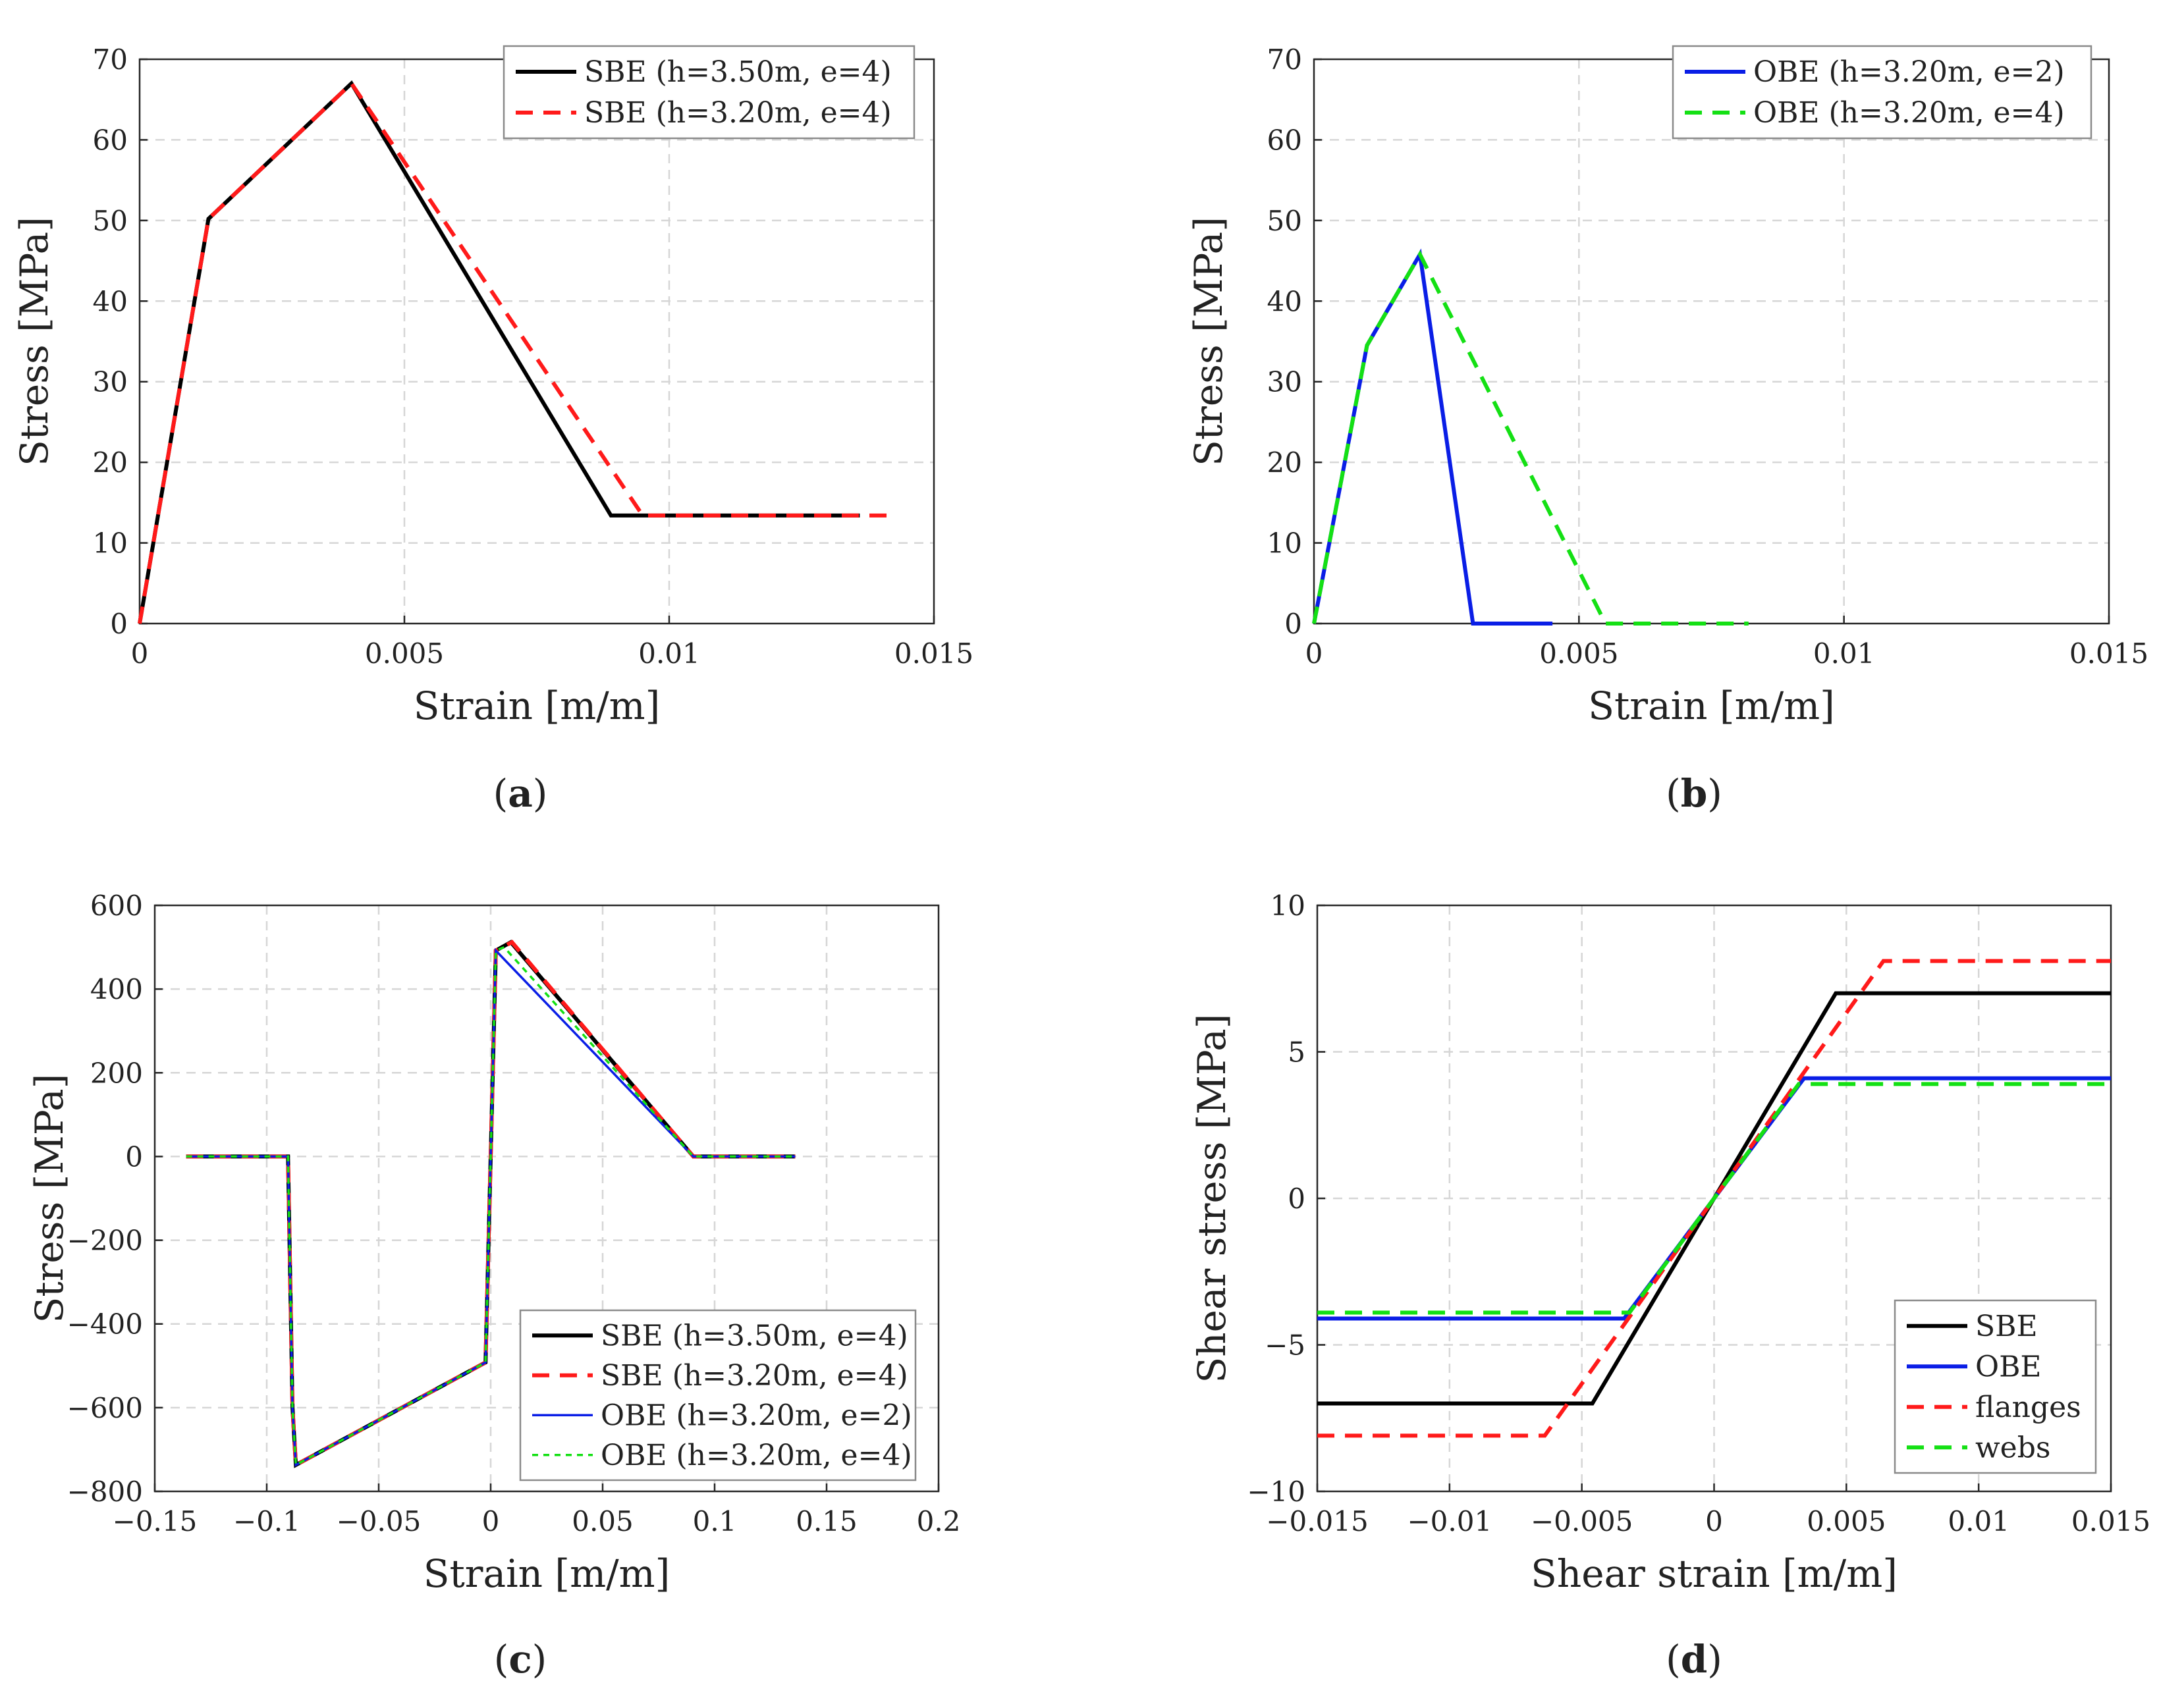  I want to click on y-tick-label: −5, so click(1285, 1345).